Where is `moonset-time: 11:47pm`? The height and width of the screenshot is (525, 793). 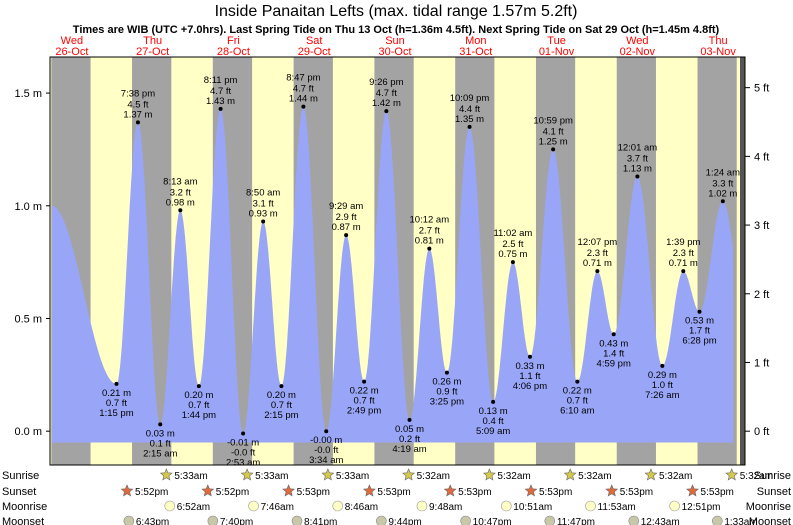 moonset-time: 11:47pm is located at coordinates (576, 521).